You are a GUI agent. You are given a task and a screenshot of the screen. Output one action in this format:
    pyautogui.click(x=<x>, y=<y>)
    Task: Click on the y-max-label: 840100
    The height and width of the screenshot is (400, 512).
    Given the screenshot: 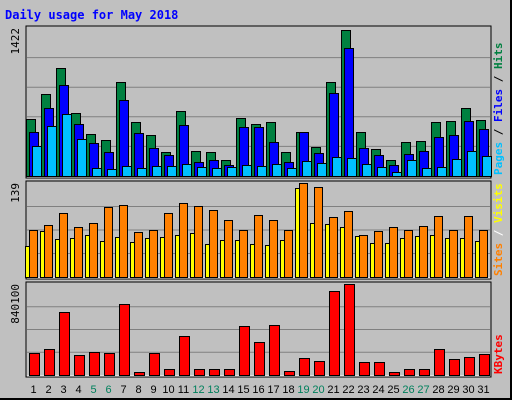 What is the action you would take?
    pyautogui.click(x=15, y=304)
    